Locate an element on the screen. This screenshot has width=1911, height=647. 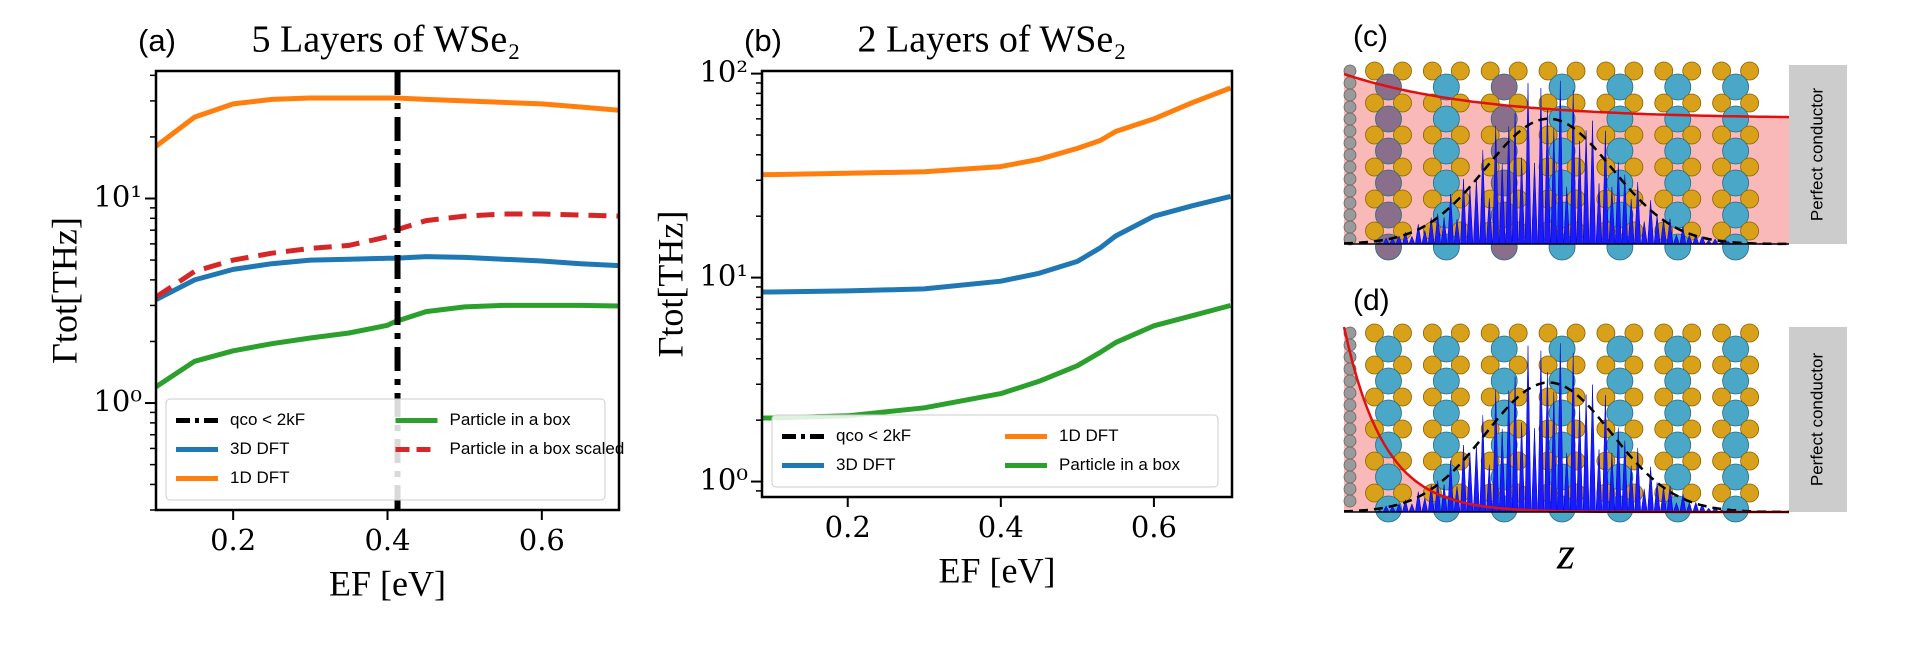
field-curve is located at coordinates (1566, 95).